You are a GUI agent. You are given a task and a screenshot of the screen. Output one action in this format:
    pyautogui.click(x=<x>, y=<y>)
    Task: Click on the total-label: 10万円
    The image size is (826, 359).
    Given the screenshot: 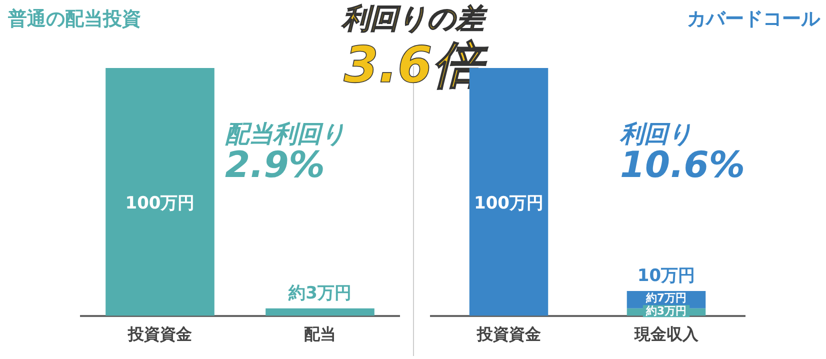 What is the action you would take?
    pyautogui.click(x=666, y=276)
    